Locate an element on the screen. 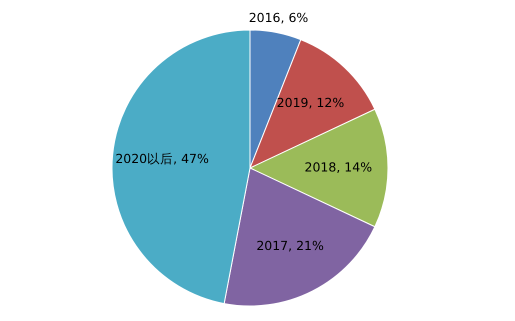  slice-label: 2017, 21% is located at coordinates (290, 246).